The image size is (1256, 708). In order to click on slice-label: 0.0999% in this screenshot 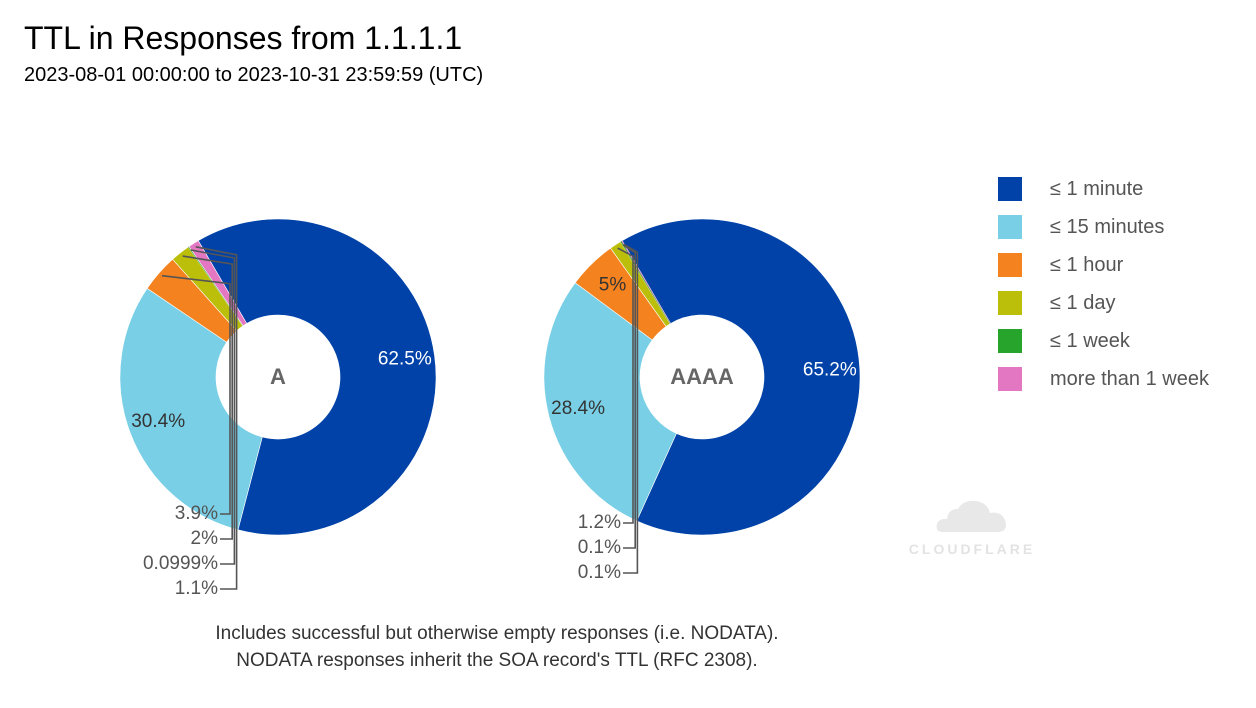, I will do `click(180, 563)`.